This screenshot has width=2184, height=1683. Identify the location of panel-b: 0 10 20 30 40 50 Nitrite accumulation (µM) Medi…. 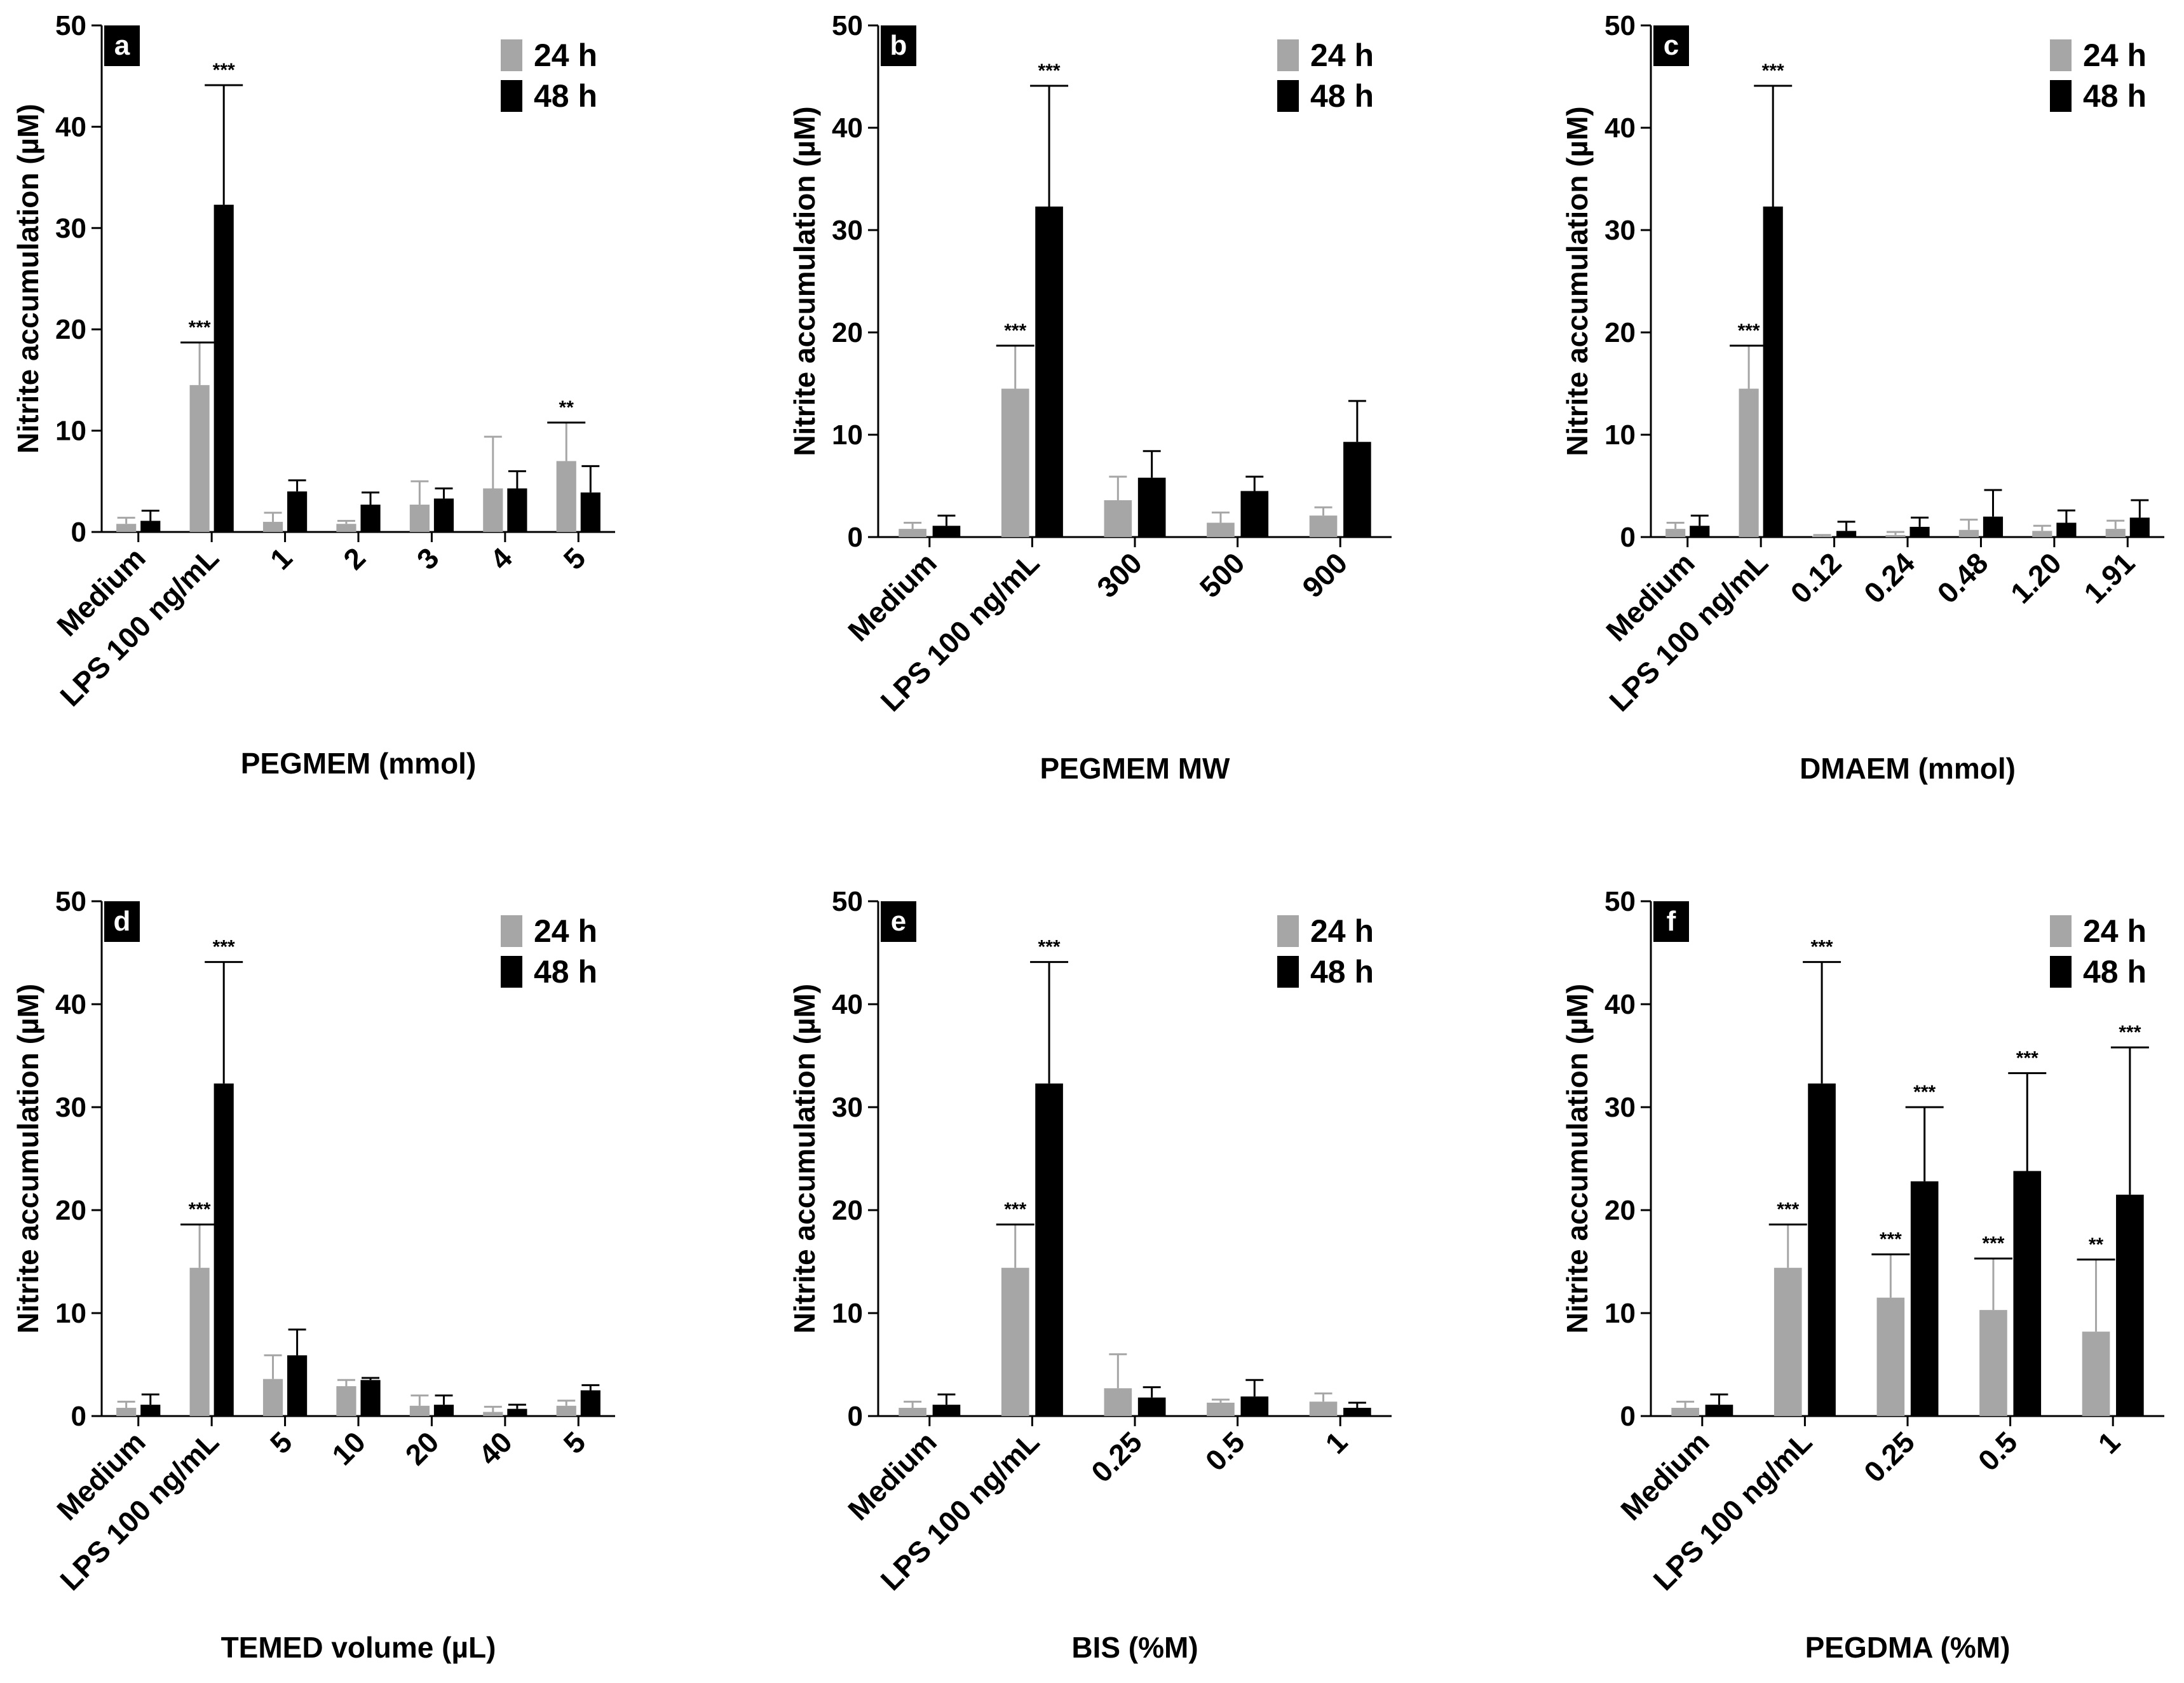
(1090, 397).